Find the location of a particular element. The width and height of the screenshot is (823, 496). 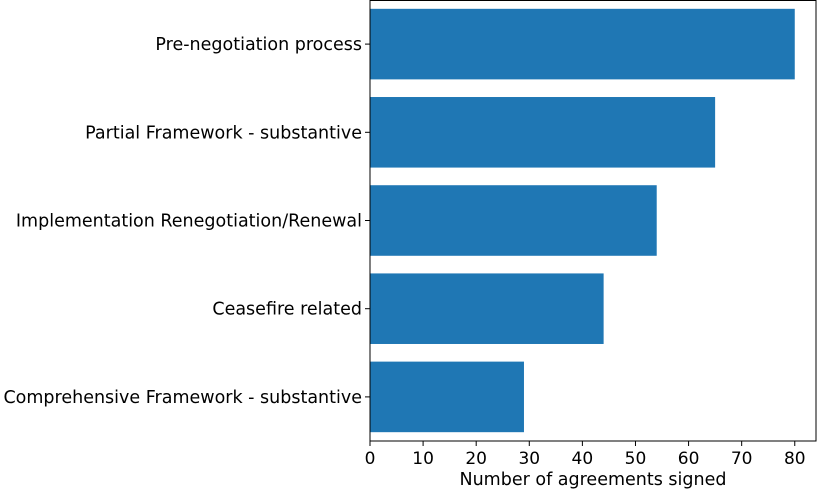

category-label-1: Partial Framework - substantive is located at coordinates (223, 133).